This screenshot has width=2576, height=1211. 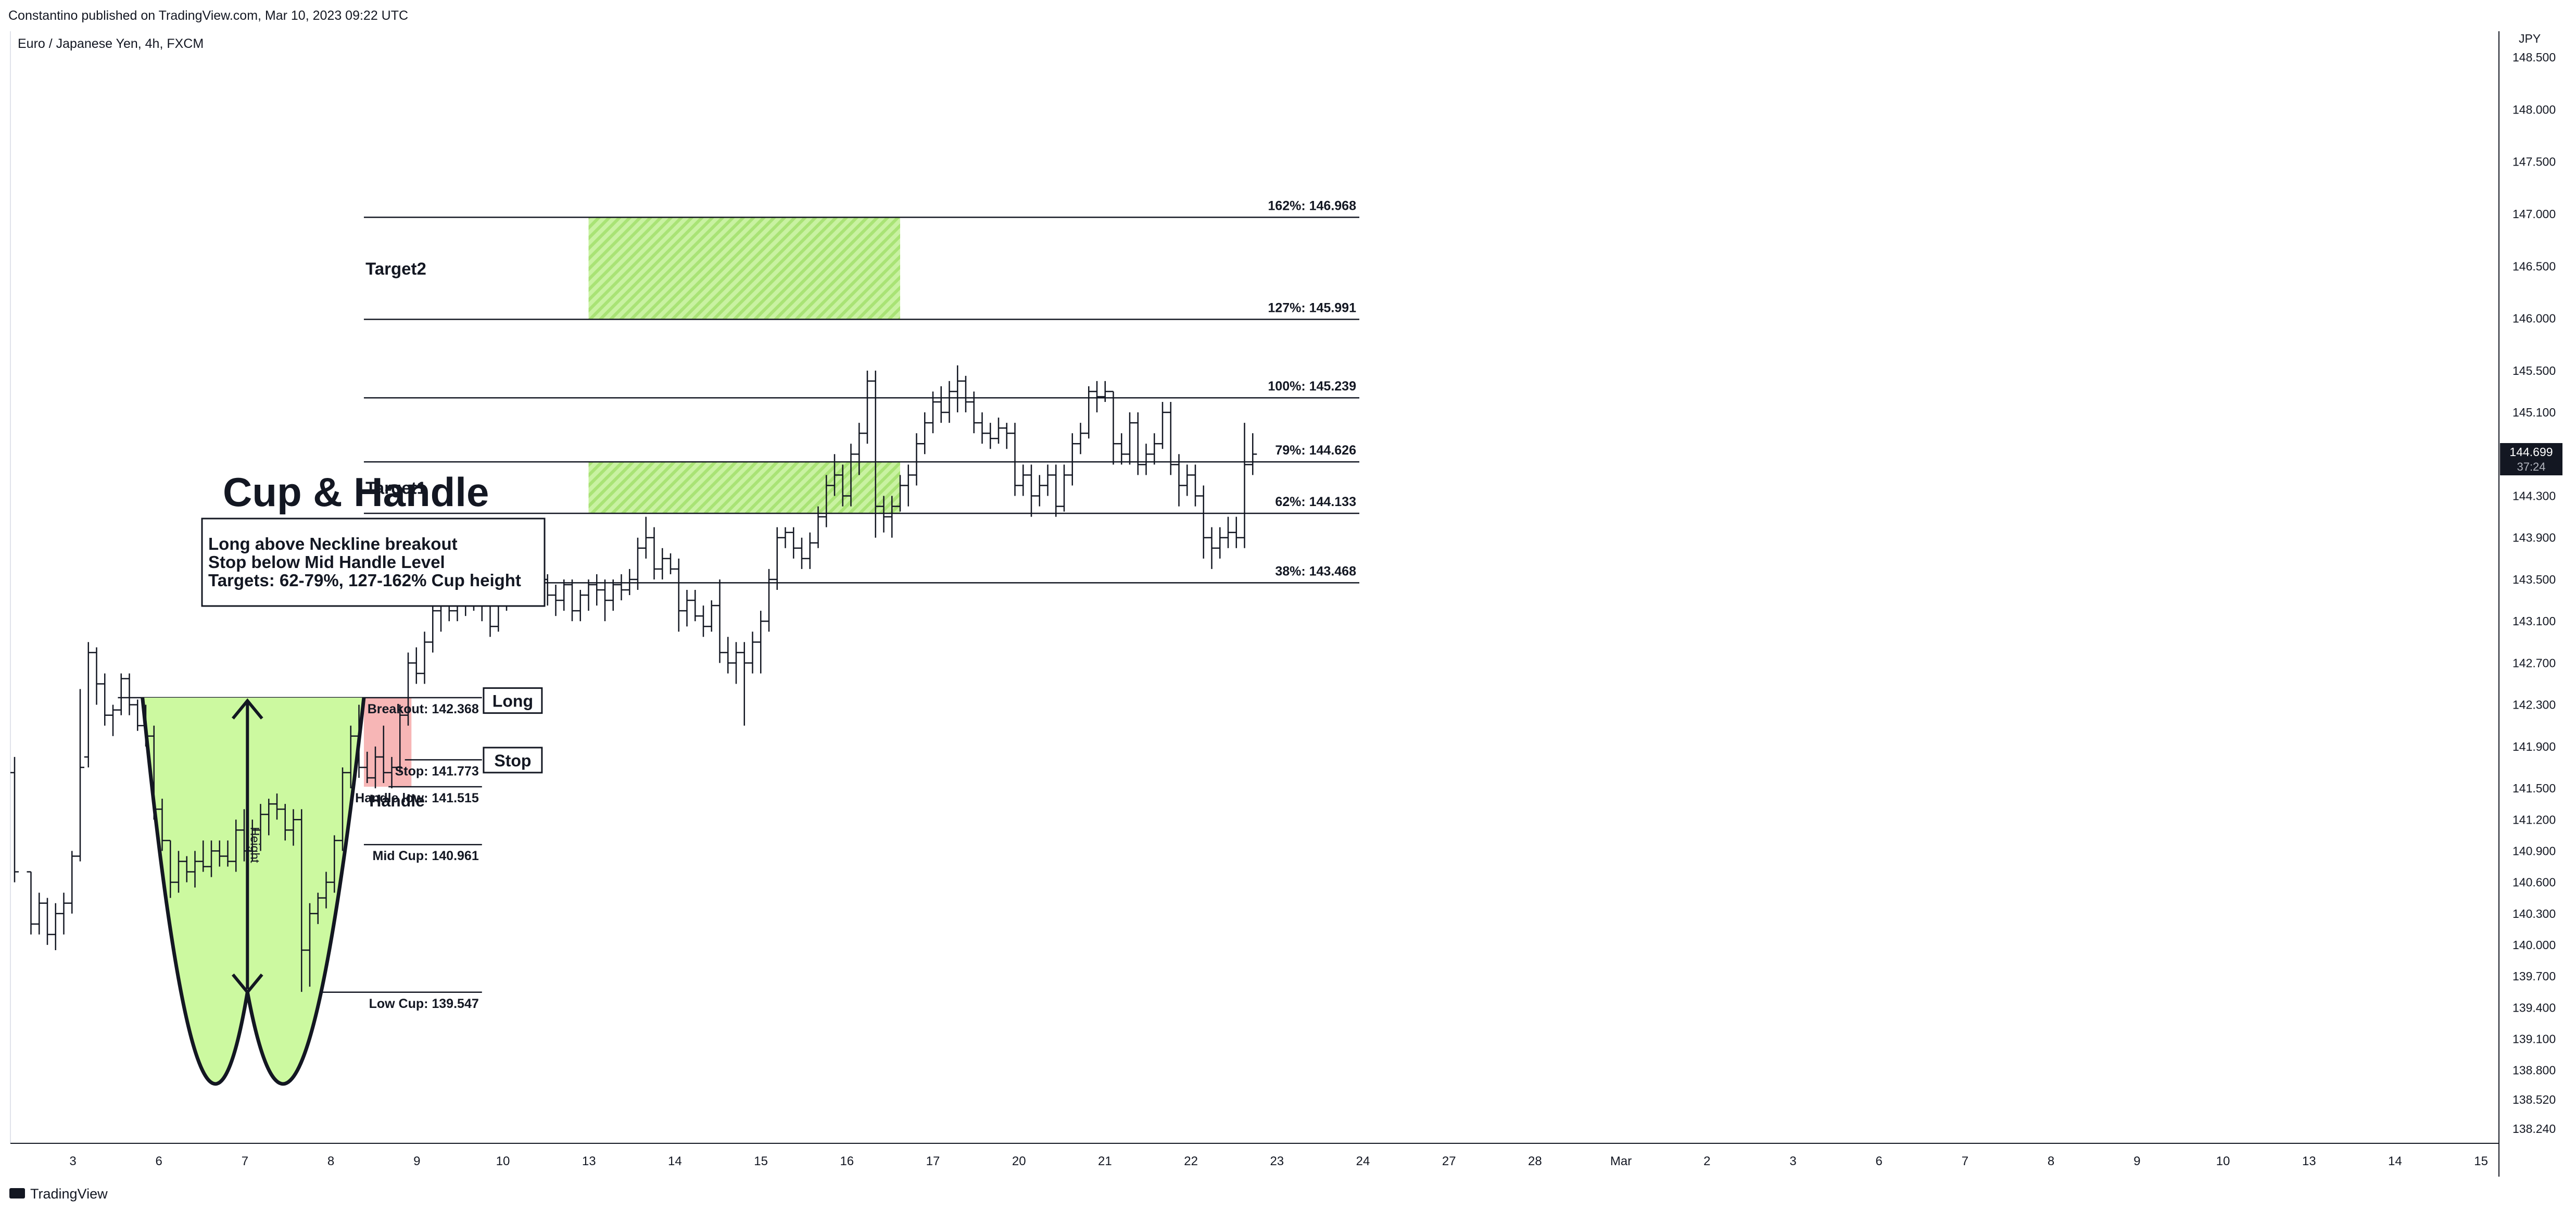 What do you see at coordinates (2534, 162) in the screenshot?
I see `y-tick-label: 147.500` at bounding box center [2534, 162].